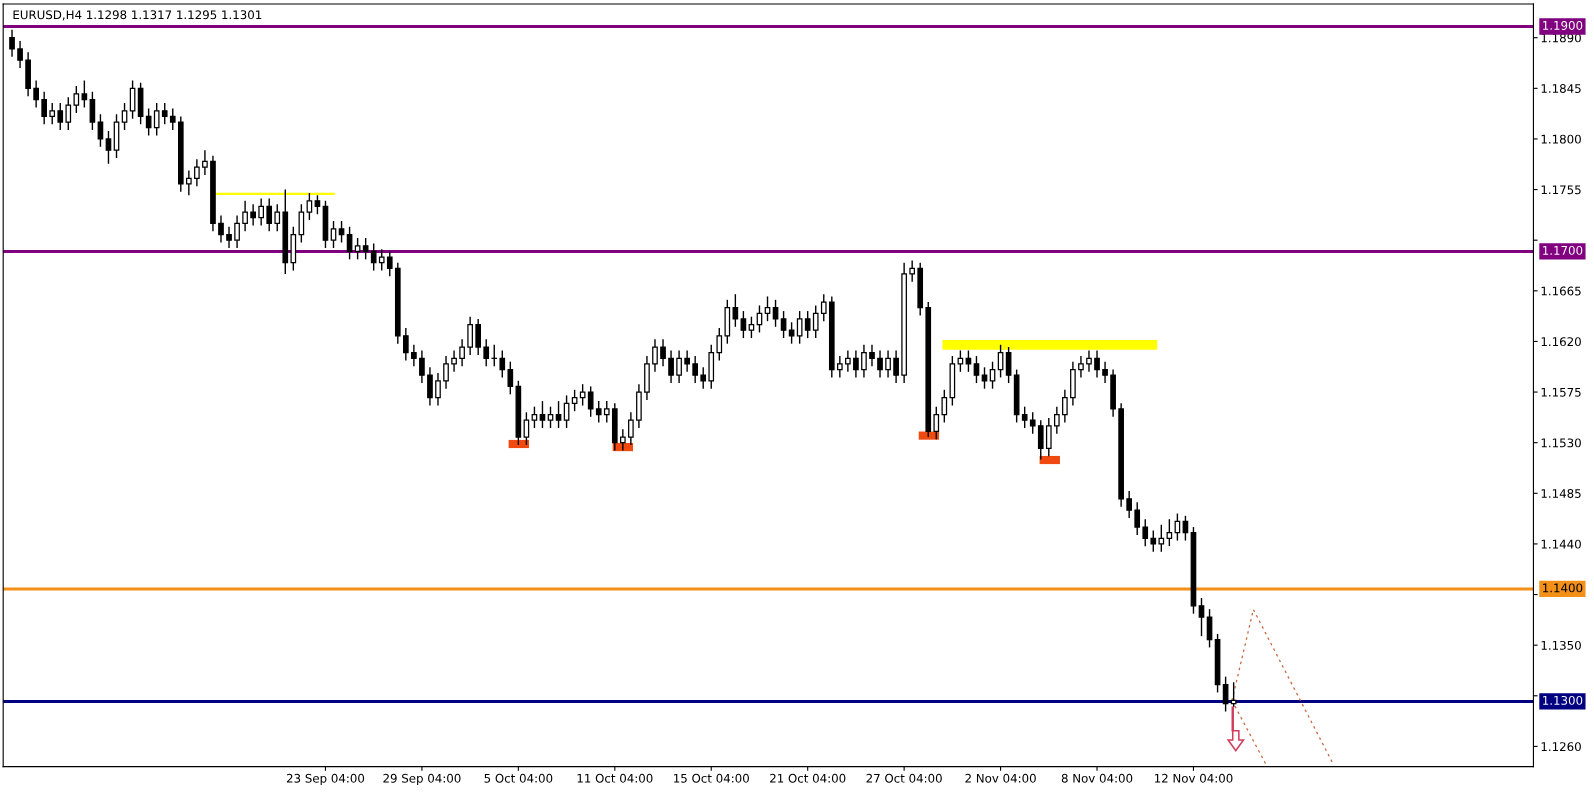 Image resolution: width=1594 pixels, height=792 pixels. Describe the element at coordinates (1561, 88) in the screenshot. I see `y-tick-label: 1.1845` at that location.